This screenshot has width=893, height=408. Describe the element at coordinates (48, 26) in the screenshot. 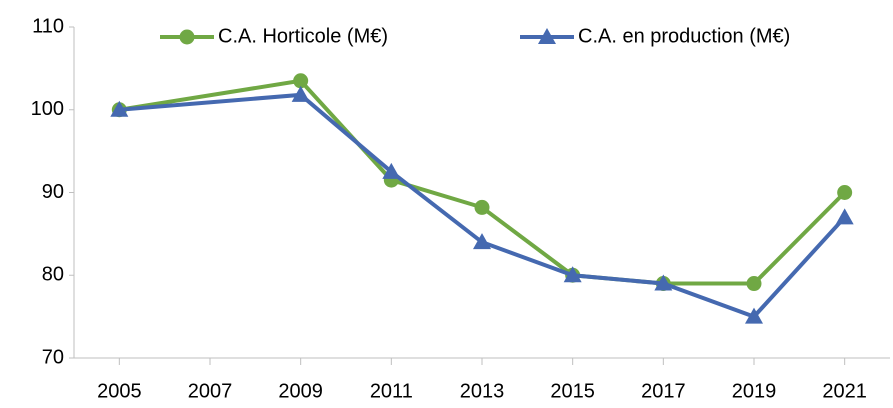

I see `y-tick-label: 110` at that location.